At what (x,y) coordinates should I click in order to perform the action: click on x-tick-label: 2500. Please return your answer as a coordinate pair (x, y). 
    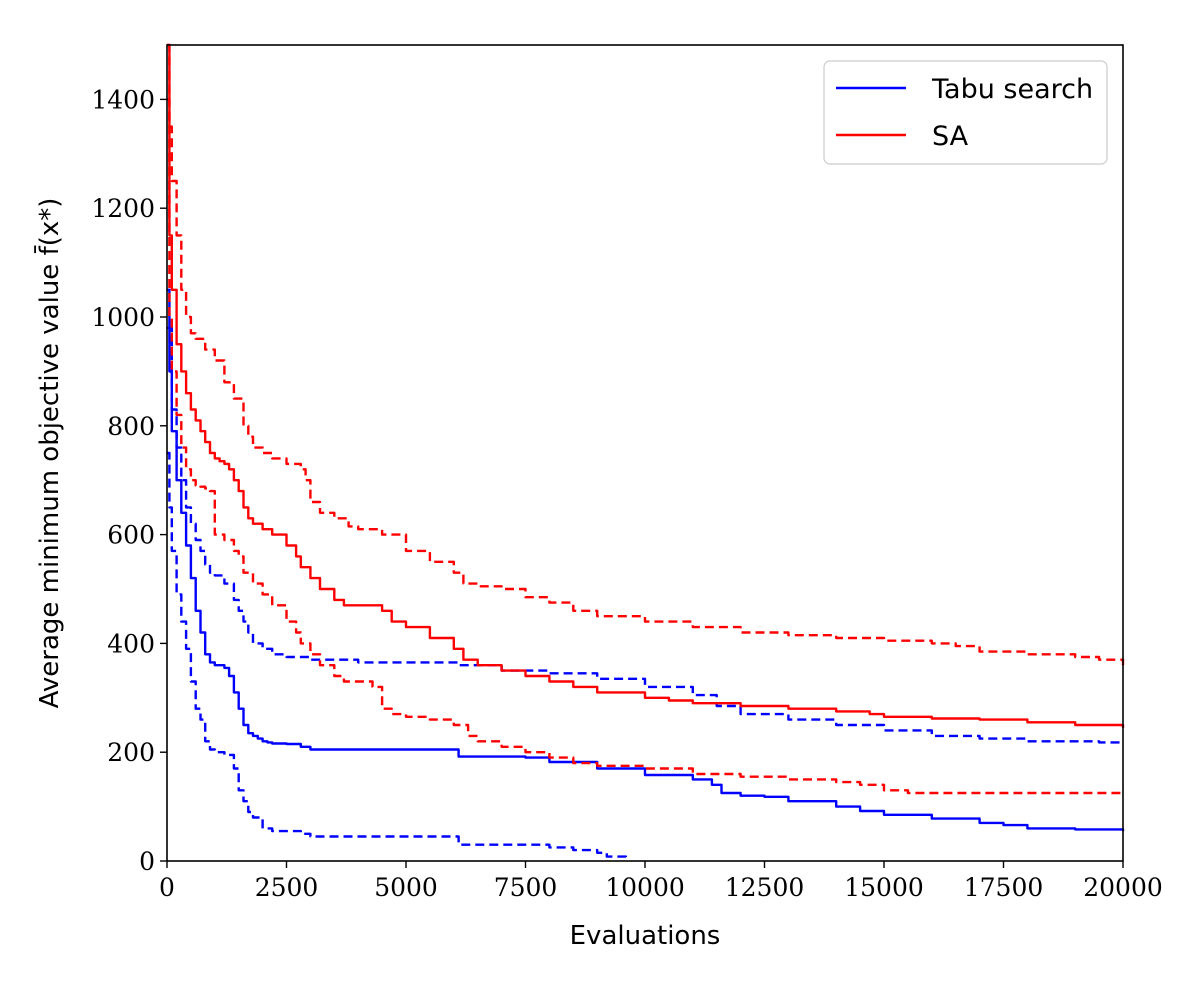
    Looking at the image, I should click on (287, 887).